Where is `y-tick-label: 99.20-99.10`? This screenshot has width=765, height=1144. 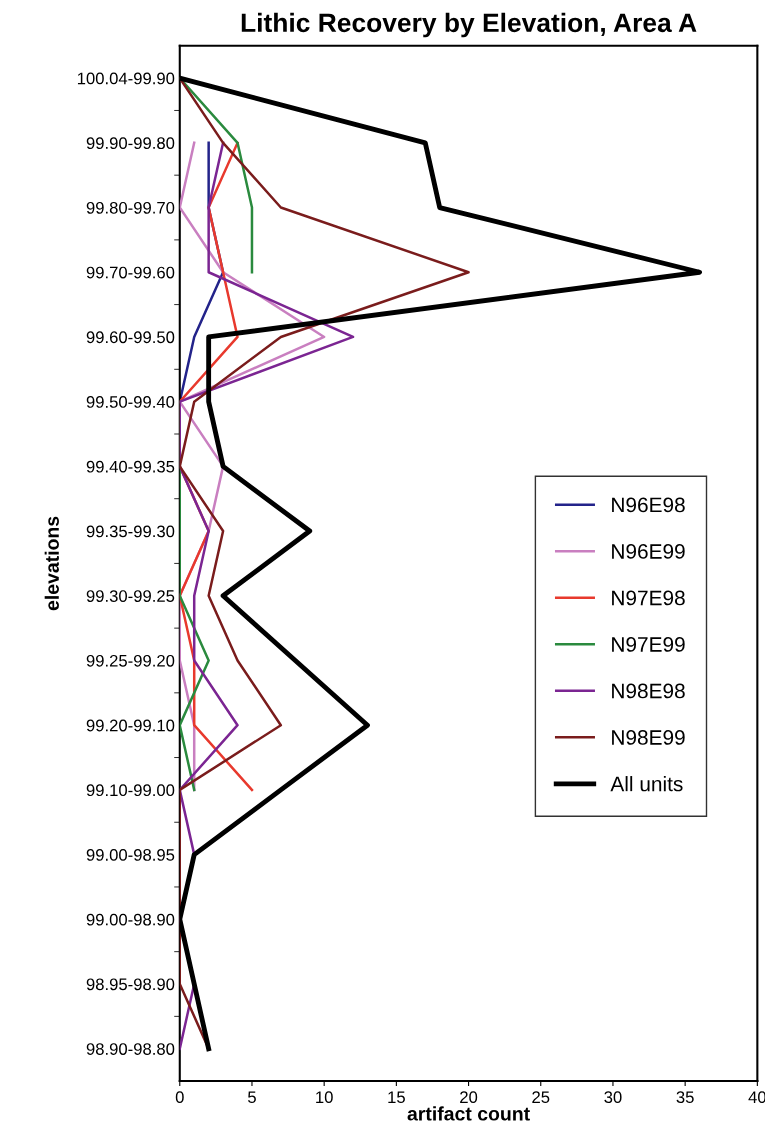 y-tick-label: 99.20-99.10 is located at coordinates (130, 725).